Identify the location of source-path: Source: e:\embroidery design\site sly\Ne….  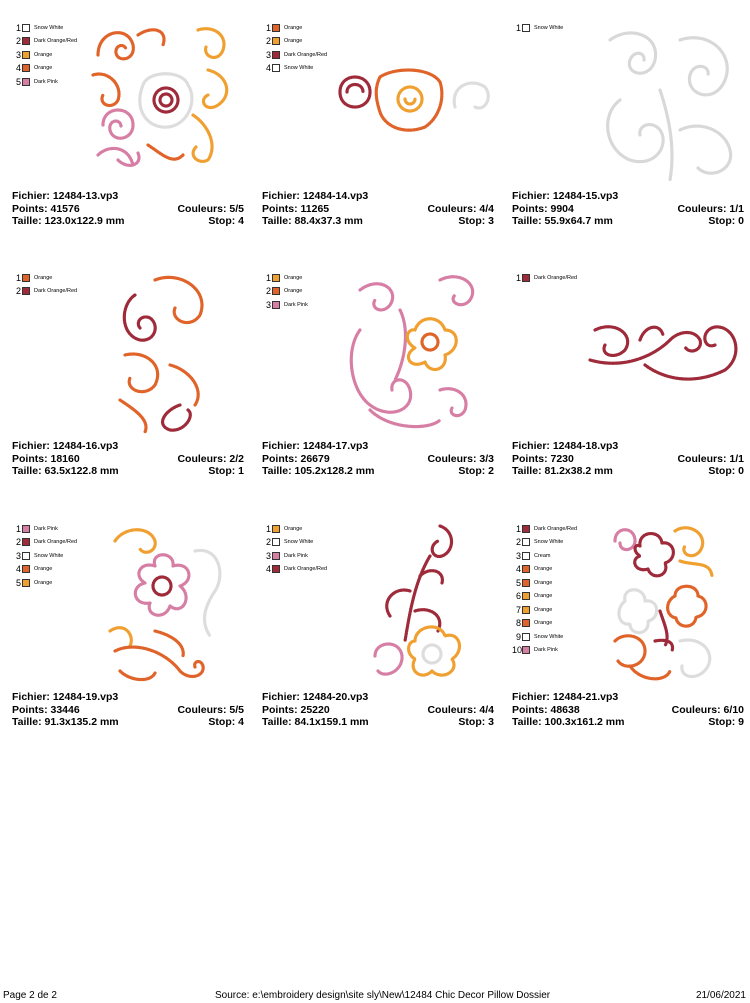
(383, 995).